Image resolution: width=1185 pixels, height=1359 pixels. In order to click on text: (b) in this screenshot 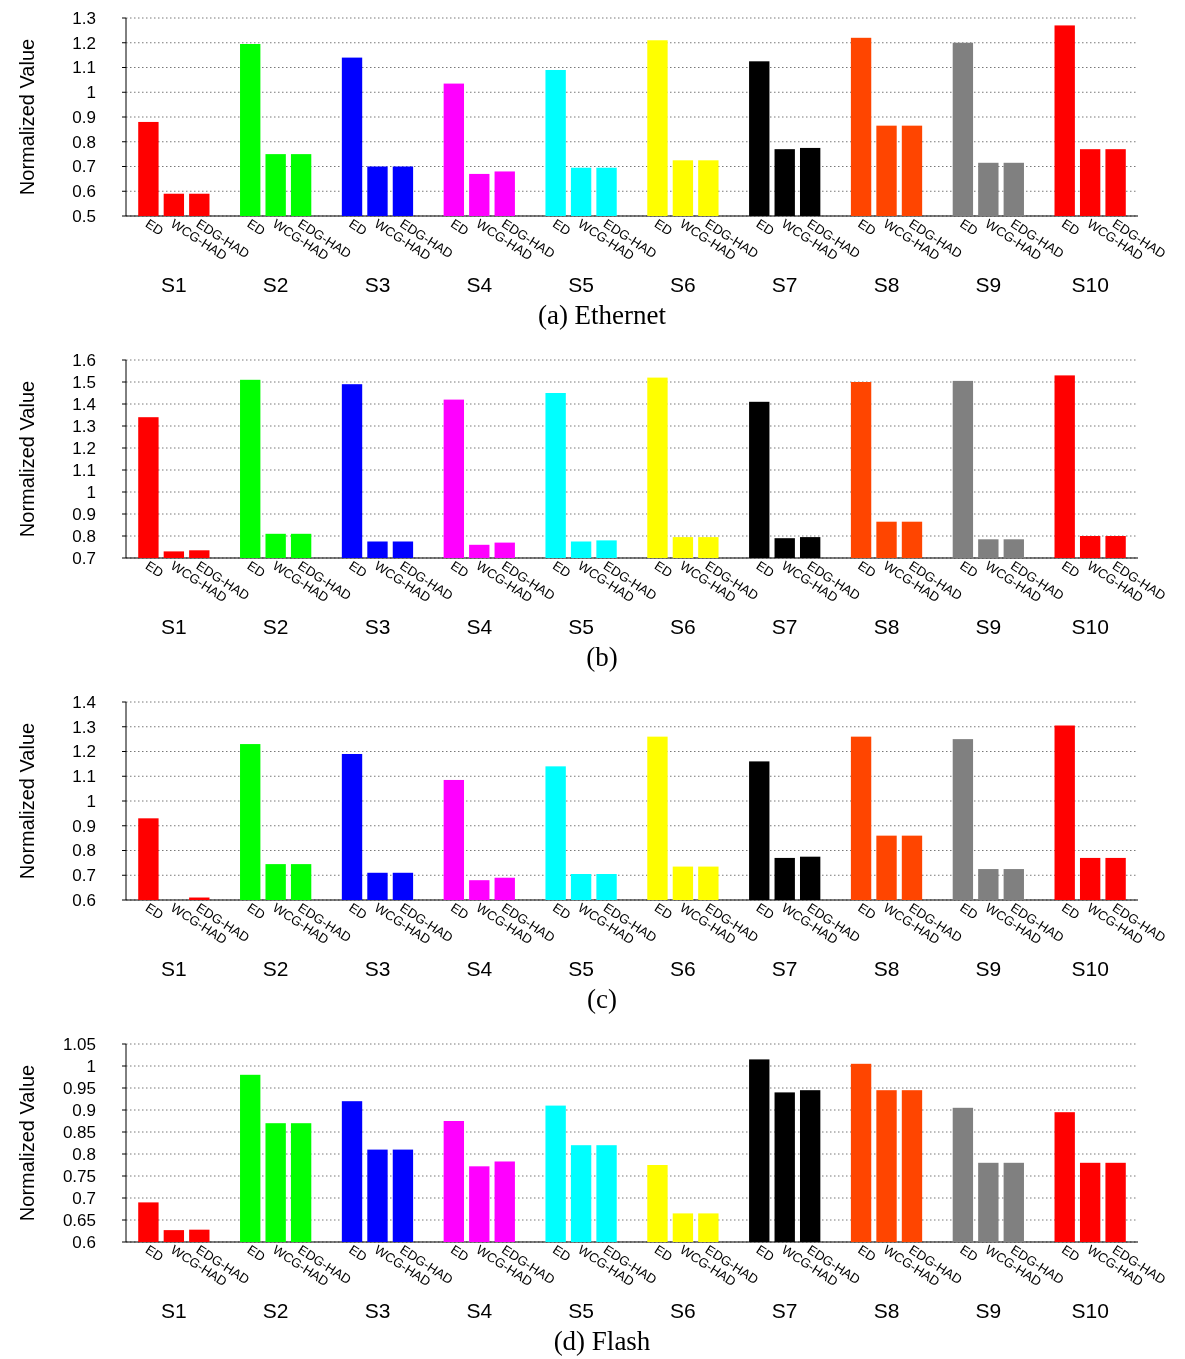, I will do `click(602, 657)`.